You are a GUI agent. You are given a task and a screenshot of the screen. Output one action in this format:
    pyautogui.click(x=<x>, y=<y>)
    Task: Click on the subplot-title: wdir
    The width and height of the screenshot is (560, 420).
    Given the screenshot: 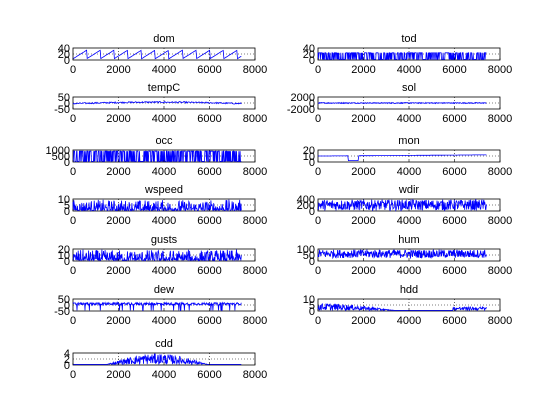 What is the action you would take?
    pyautogui.click(x=409, y=190)
    